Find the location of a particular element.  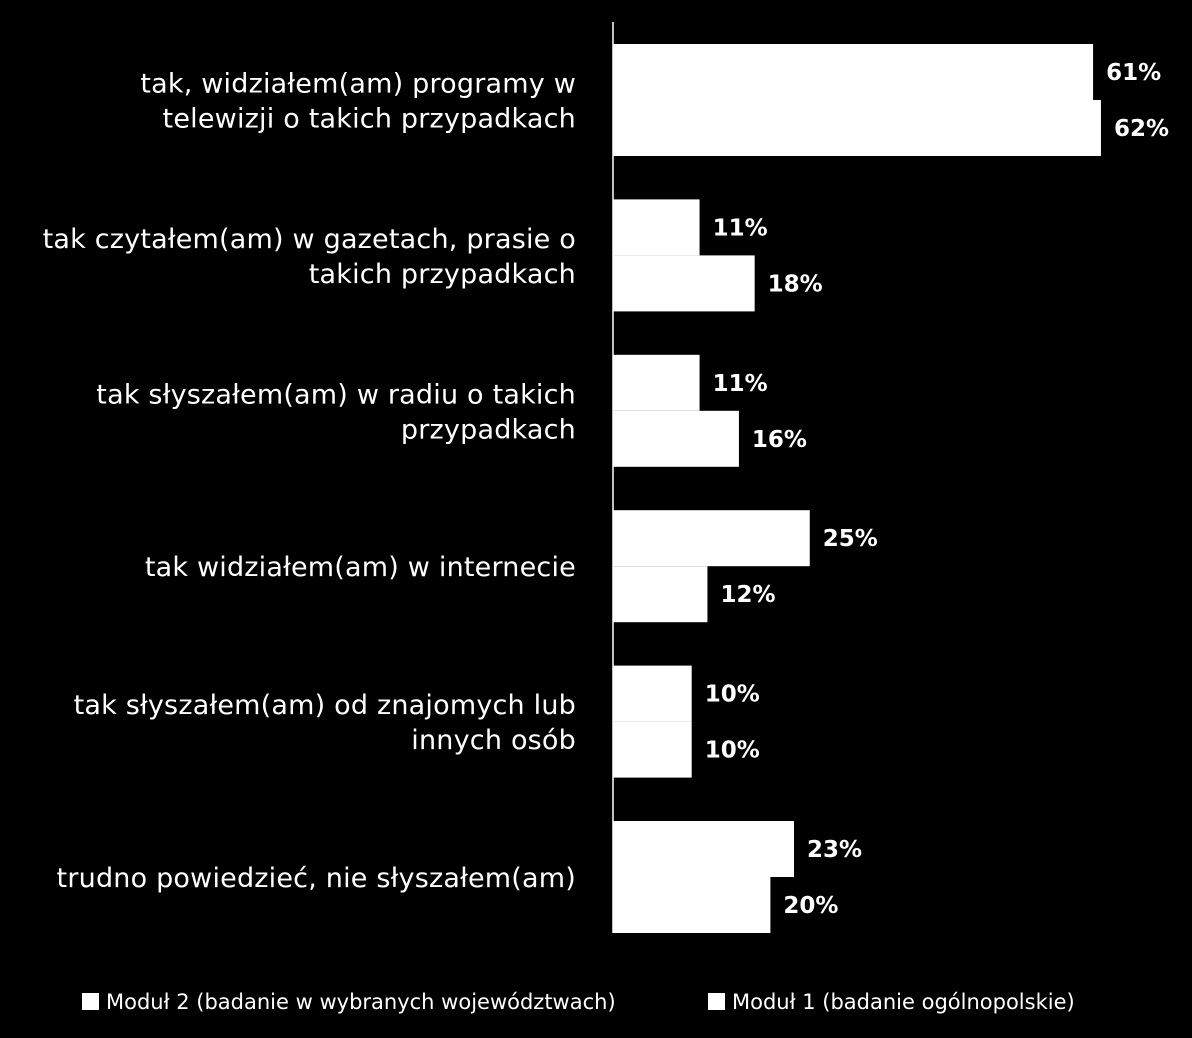

category-label: telewizji o takich przypadkach is located at coordinates (369, 119).